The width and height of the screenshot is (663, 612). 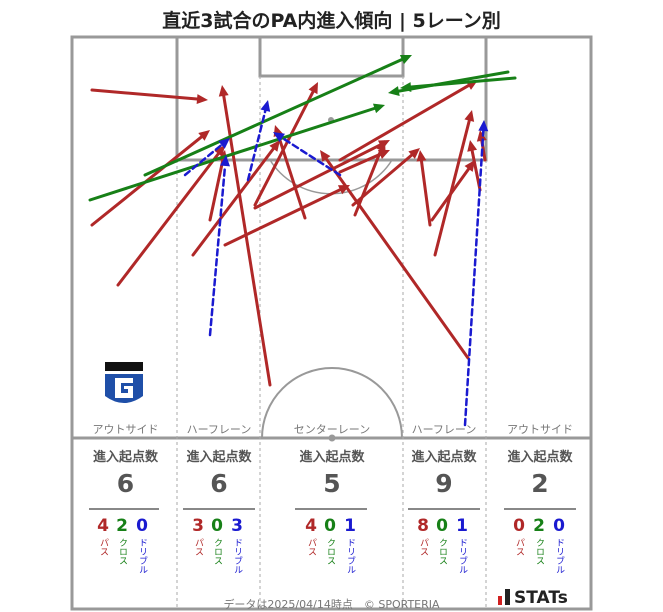 I want to click on center-circle, so click(x=332, y=403).